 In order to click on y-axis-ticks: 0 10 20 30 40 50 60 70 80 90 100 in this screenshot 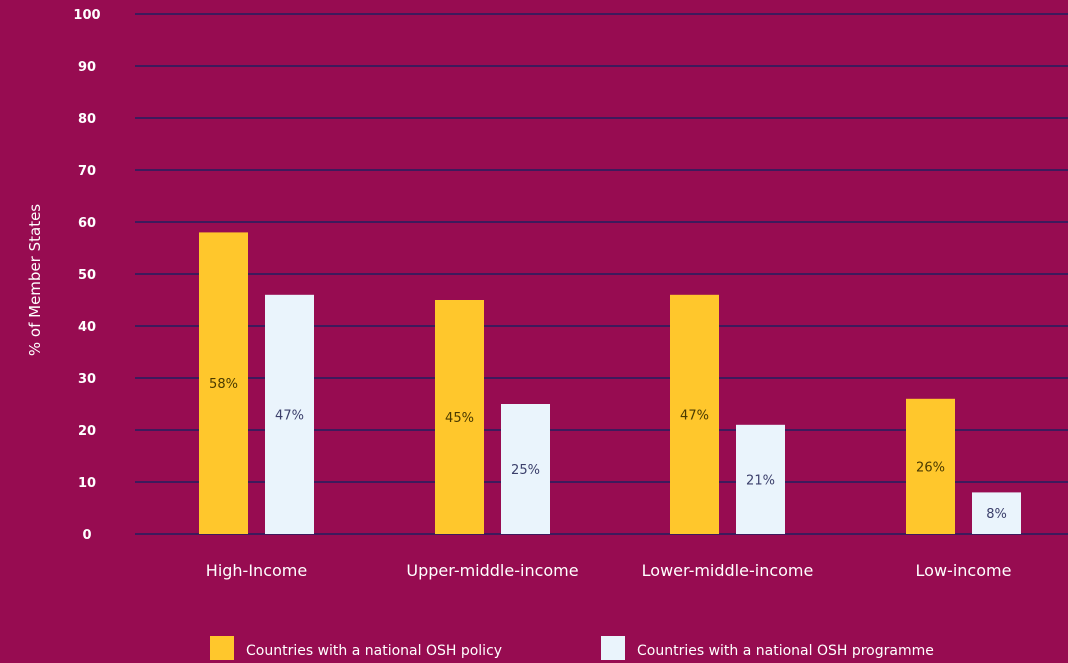, I will do `click(86, 275)`.